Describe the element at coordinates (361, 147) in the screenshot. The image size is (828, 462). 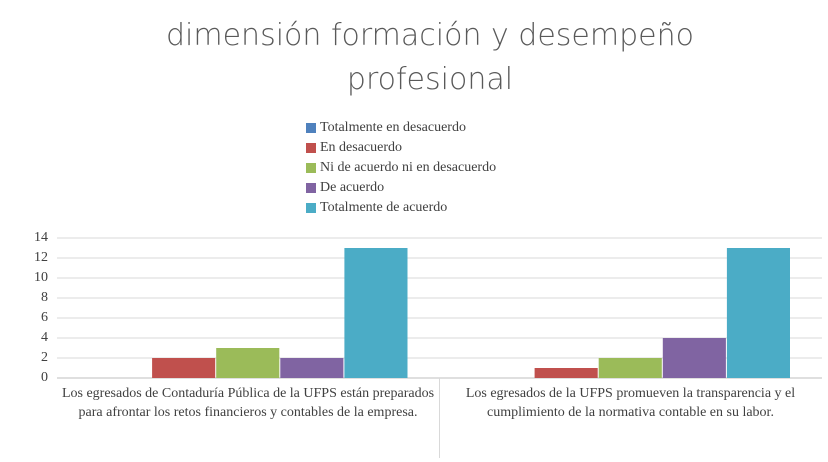
I see `legend-label: En desacuerdo` at that location.